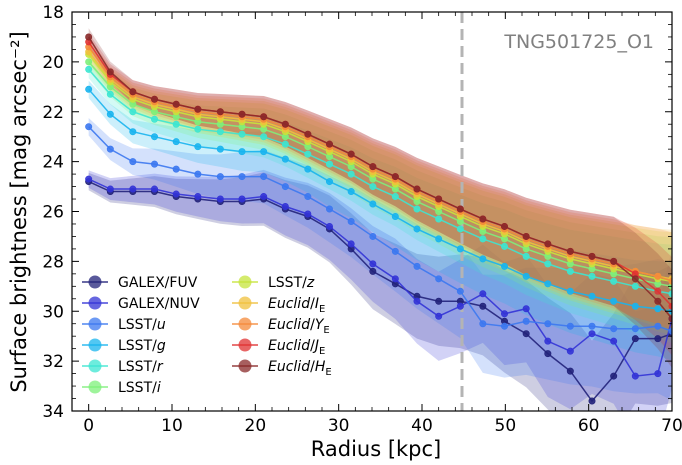 This screenshot has width=682, height=465. Describe the element at coordinates (296, 305) in the screenshot. I see `legend-label-euclid-ie: Euclid/IE` at that location.